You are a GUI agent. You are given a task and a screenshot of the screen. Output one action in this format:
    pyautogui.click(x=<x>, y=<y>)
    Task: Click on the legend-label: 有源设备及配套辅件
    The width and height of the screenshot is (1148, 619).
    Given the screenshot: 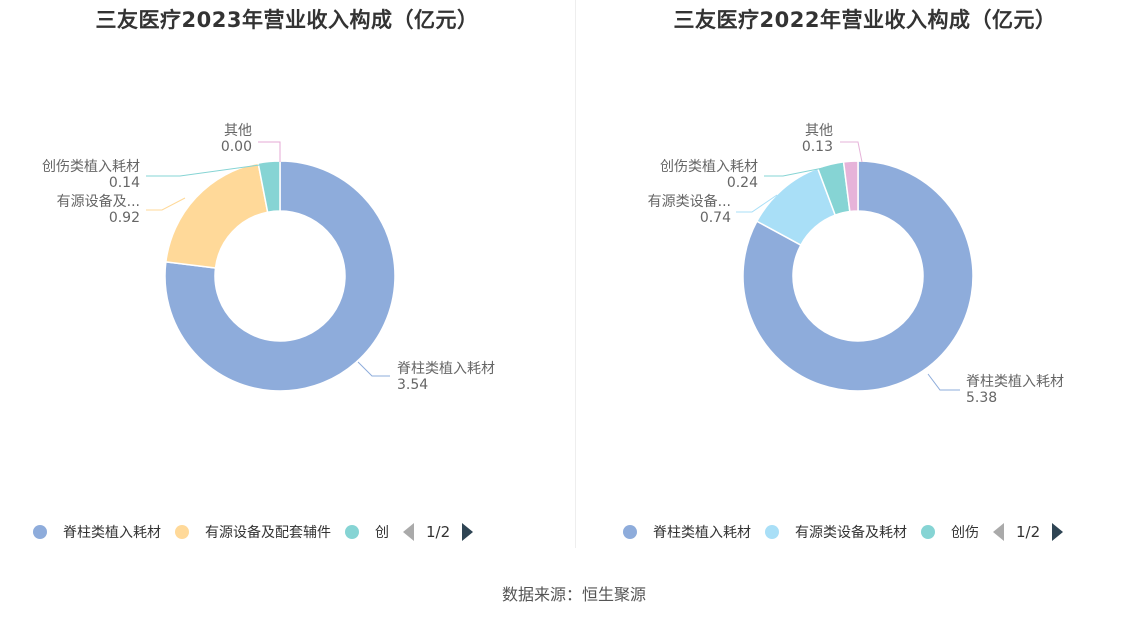 What is the action you would take?
    pyautogui.click(x=268, y=533)
    